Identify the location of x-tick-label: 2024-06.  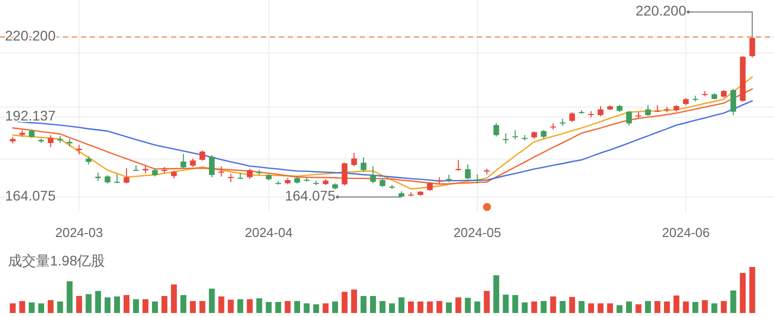
(686, 232).